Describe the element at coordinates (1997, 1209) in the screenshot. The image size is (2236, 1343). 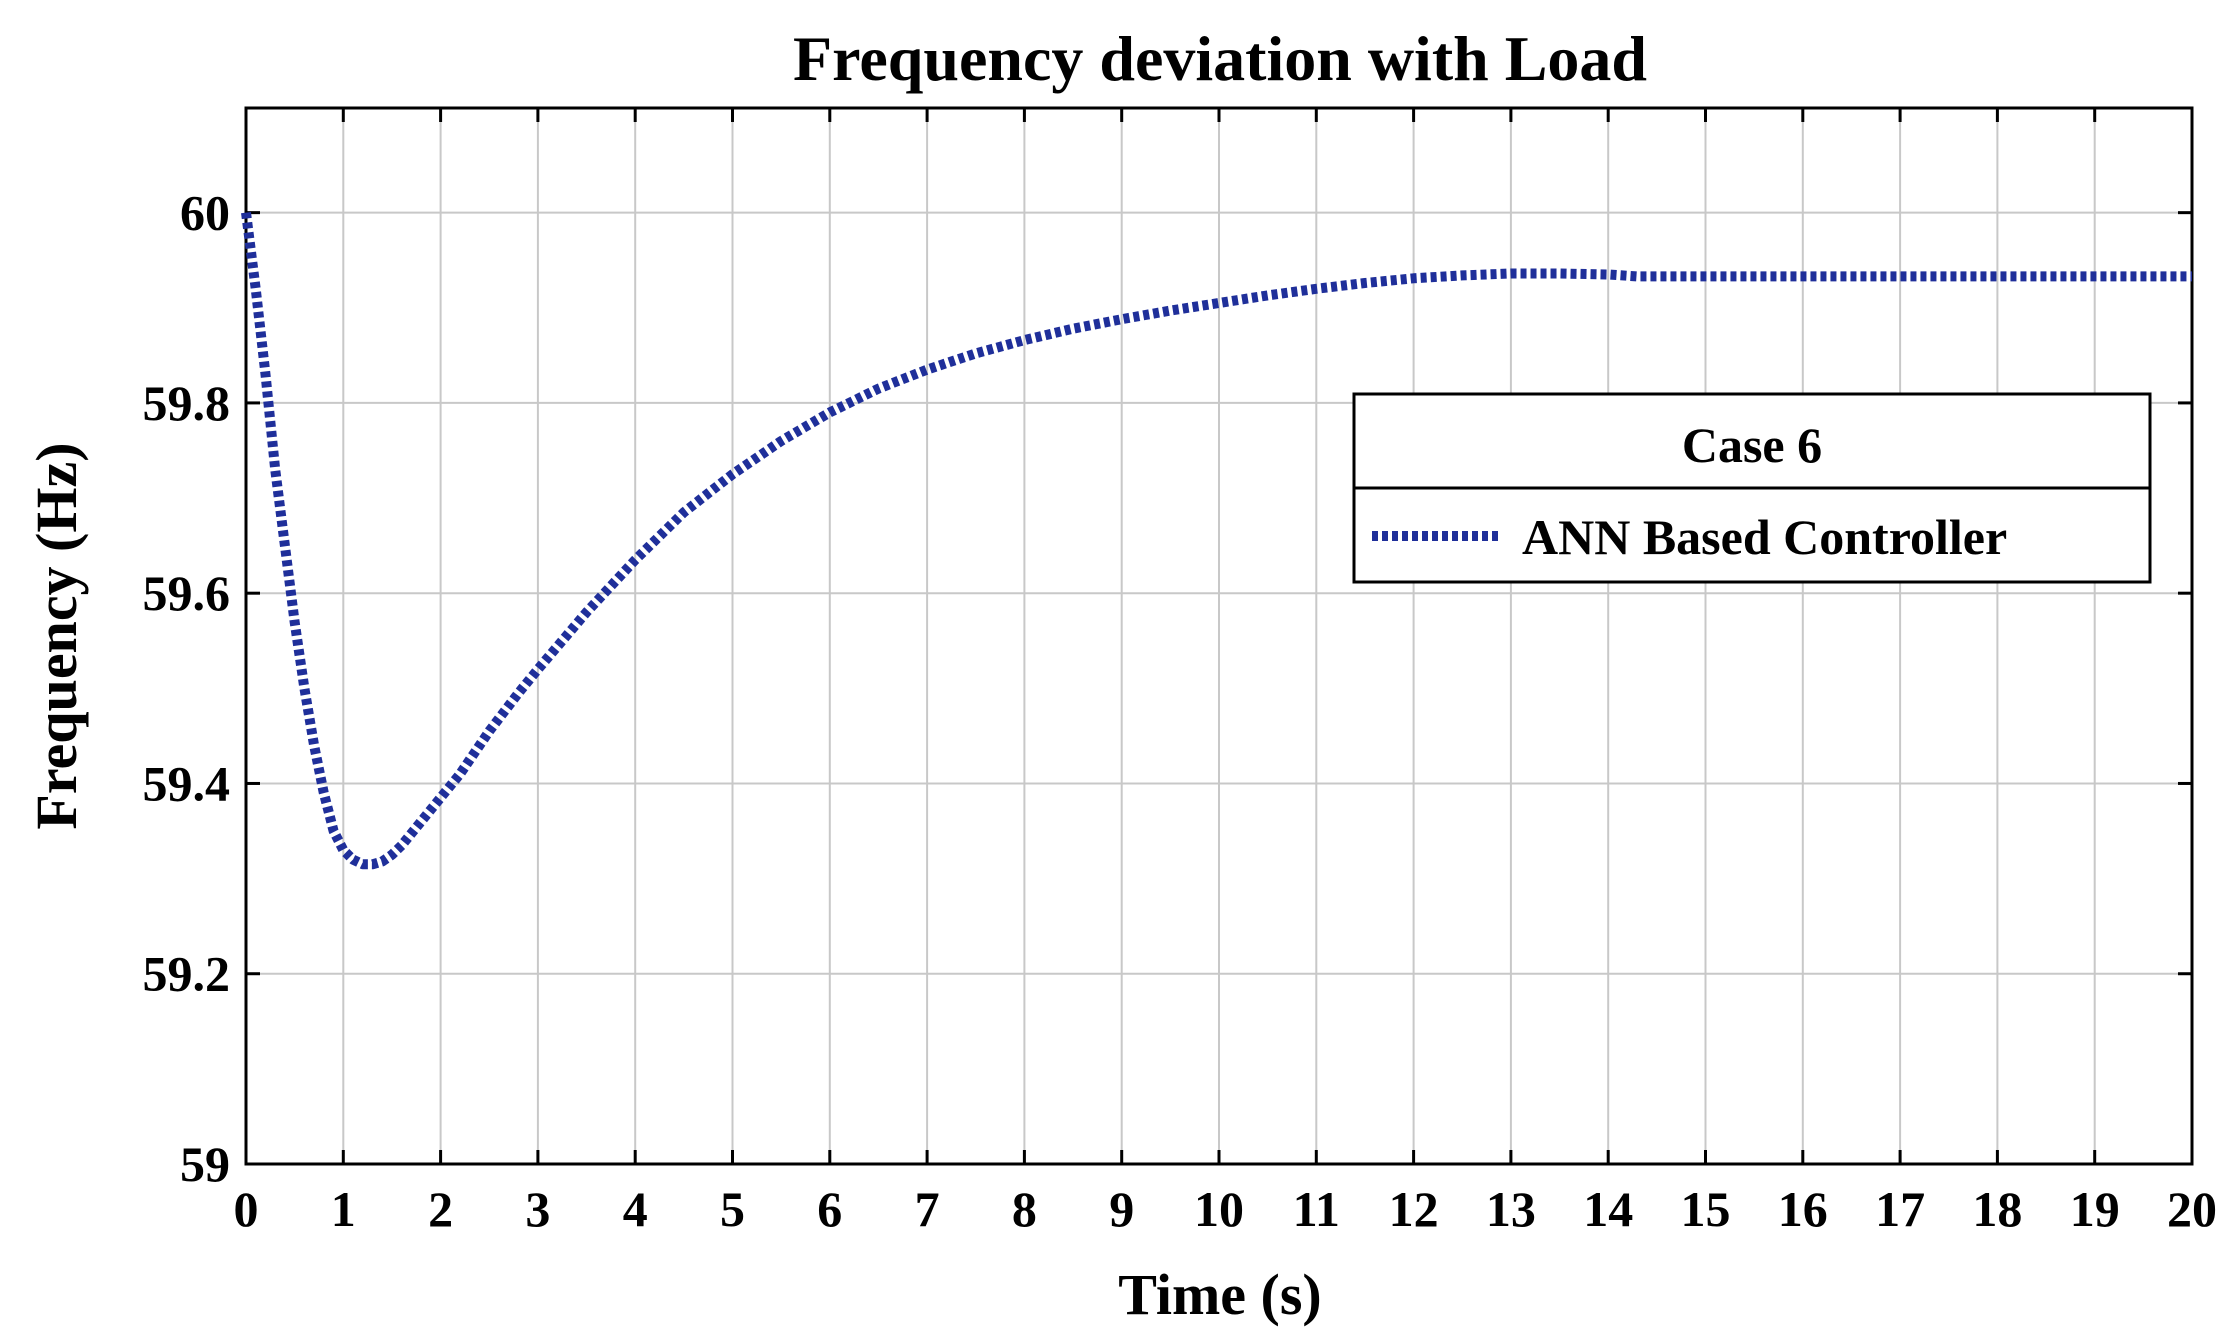
I see `x-tick-label: 18` at that location.